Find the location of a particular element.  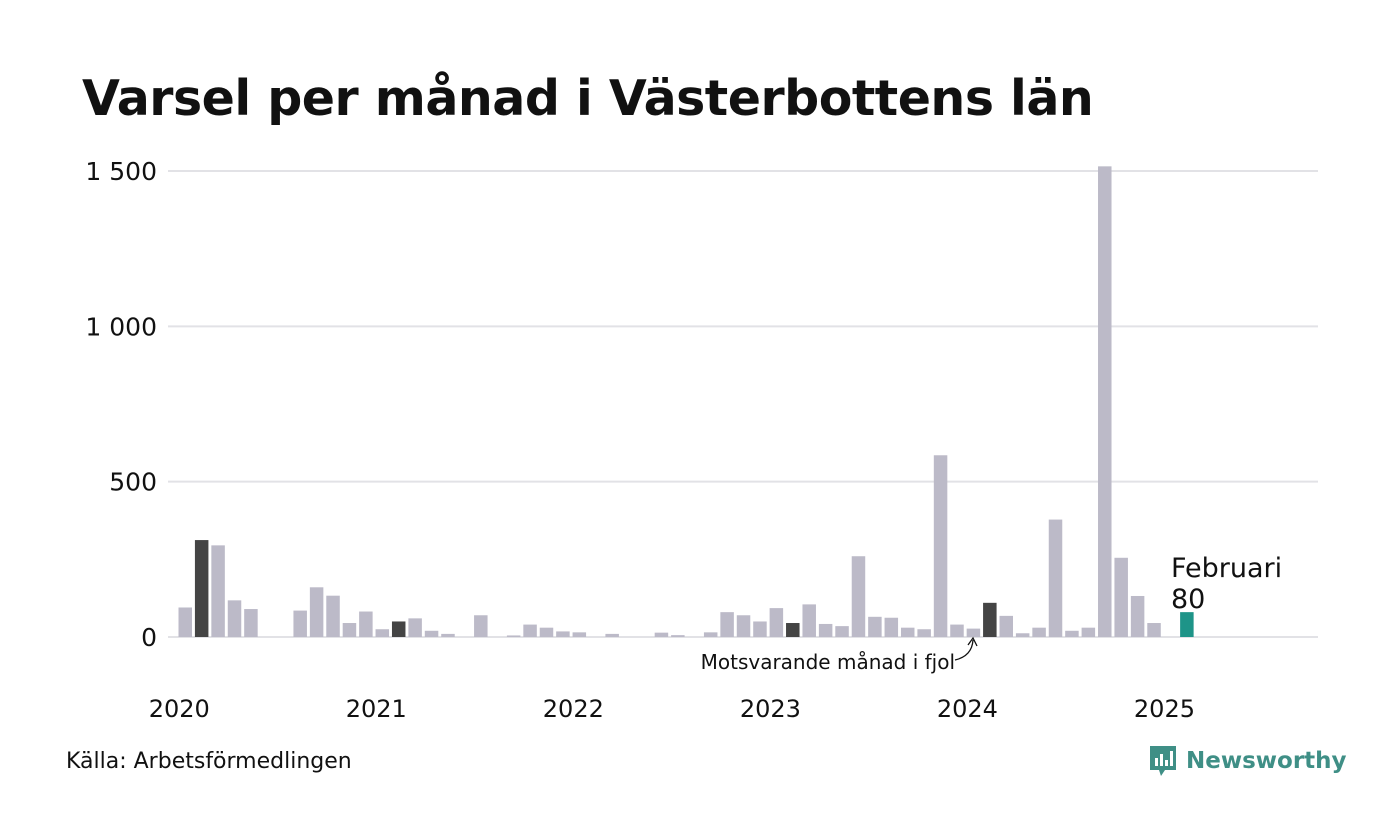

y-tick-label: 1 000 is located at coordinates (121, 326).